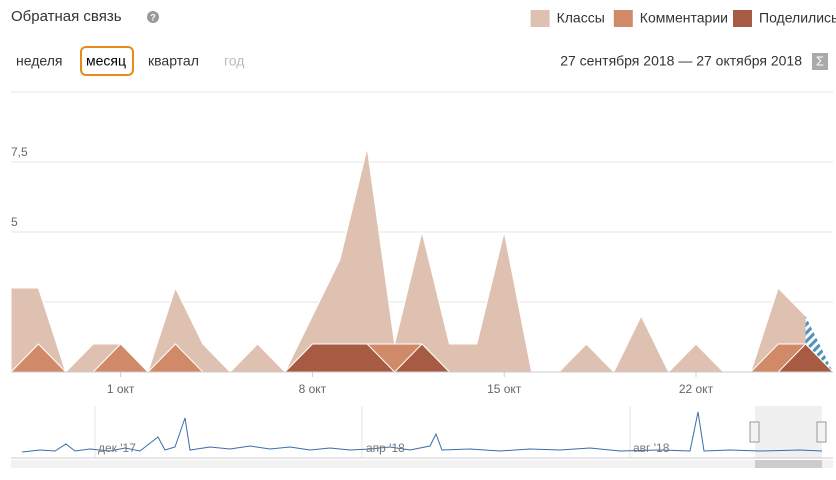 Image resolution: width=836 pixels, height=480 pixels. What do you see at coordinates (121, 389) in the screenshot?
I see `x-tick-label: 1 окт` at bounding box center [121, 389].